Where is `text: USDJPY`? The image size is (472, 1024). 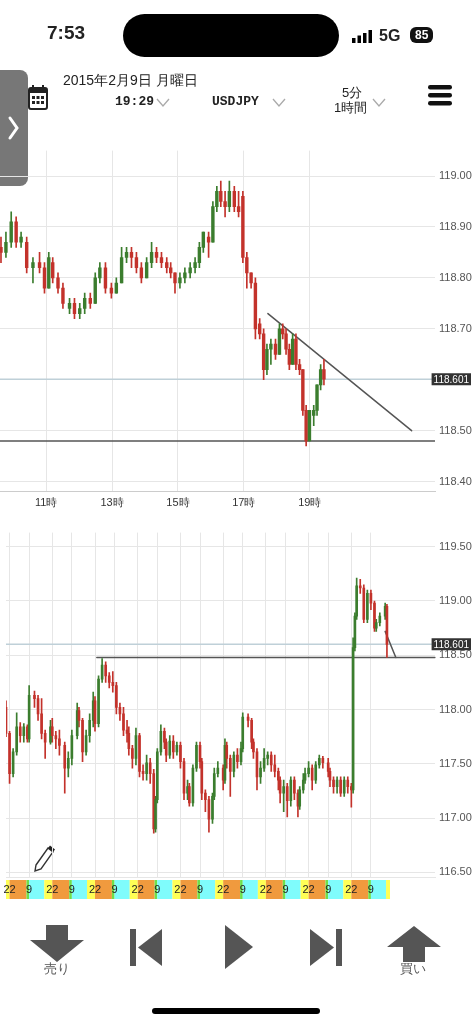
text: USDJPY is located at coordinates (235, 101).